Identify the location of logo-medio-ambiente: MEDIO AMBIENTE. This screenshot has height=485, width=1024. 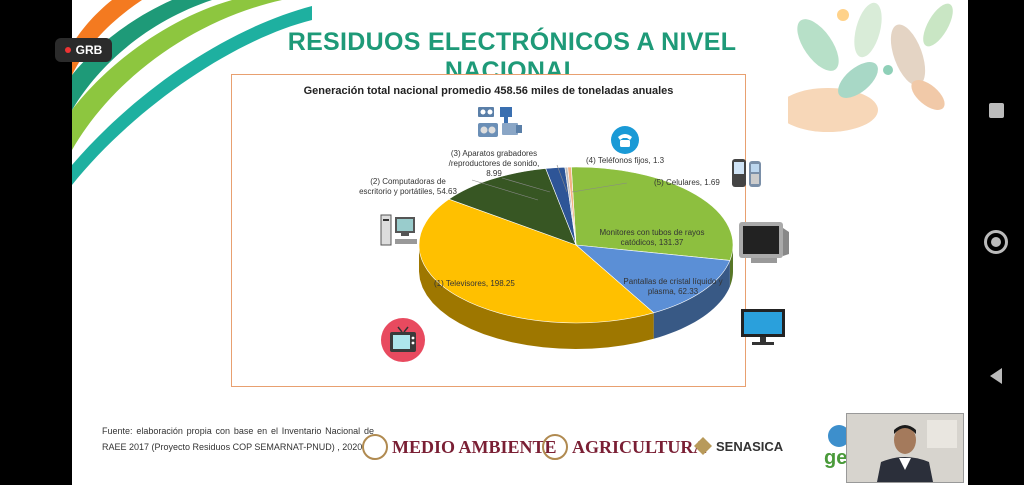
(459, 447).